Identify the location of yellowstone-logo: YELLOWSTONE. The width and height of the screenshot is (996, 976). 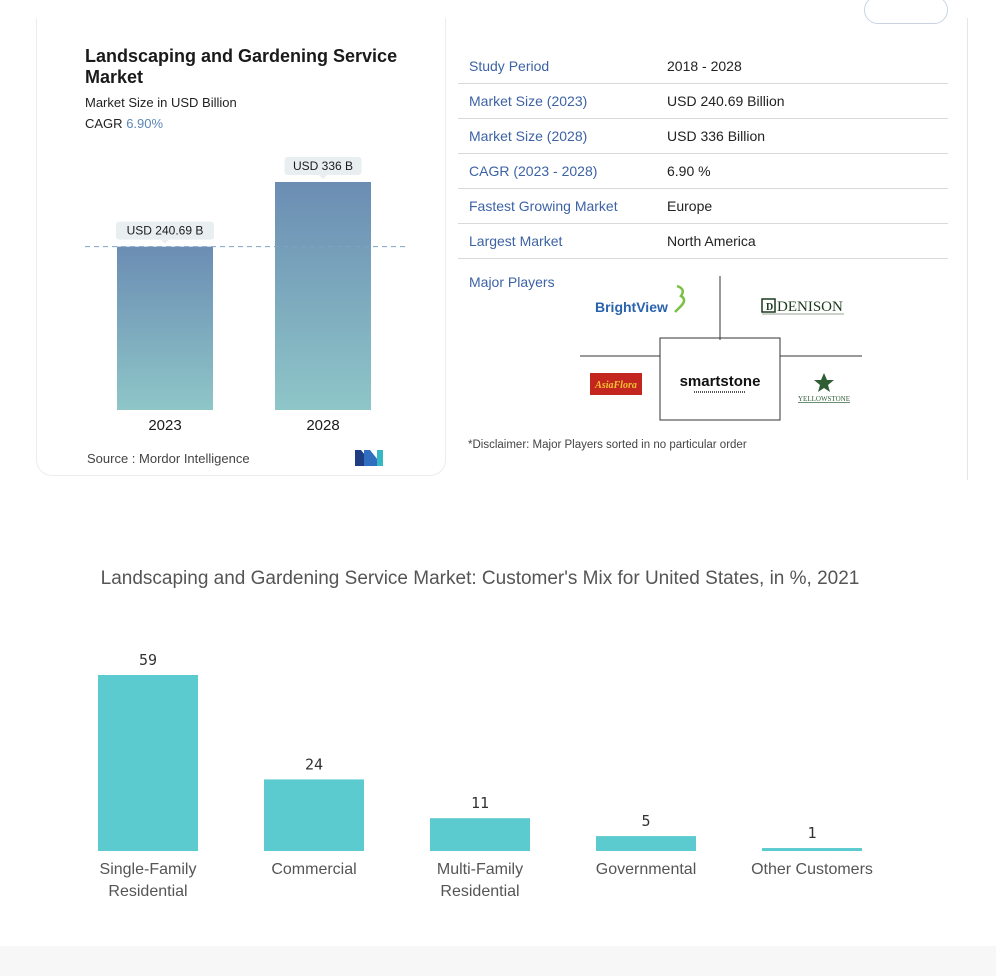
(824, 388).